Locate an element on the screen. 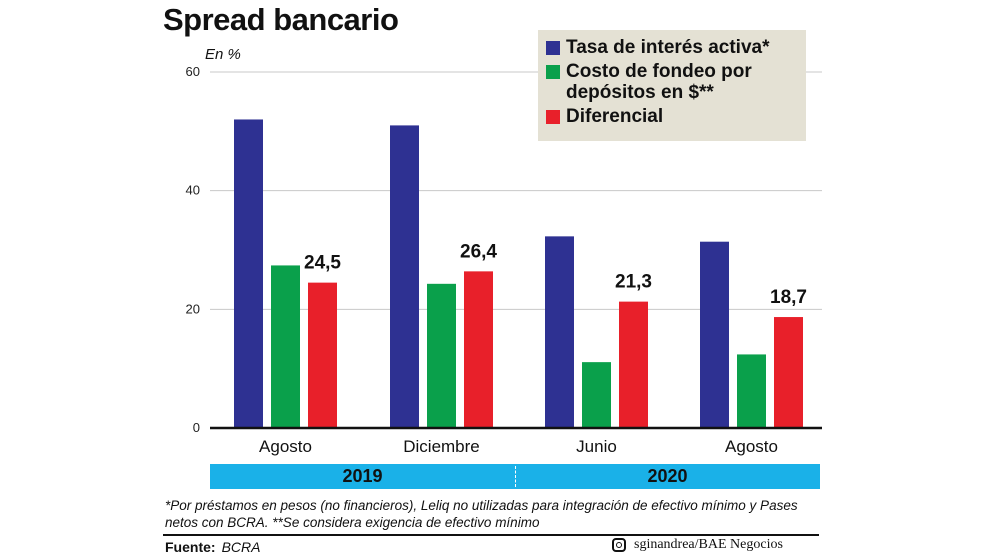  legend-label: Diferencial is located at coordinates (615, 116).